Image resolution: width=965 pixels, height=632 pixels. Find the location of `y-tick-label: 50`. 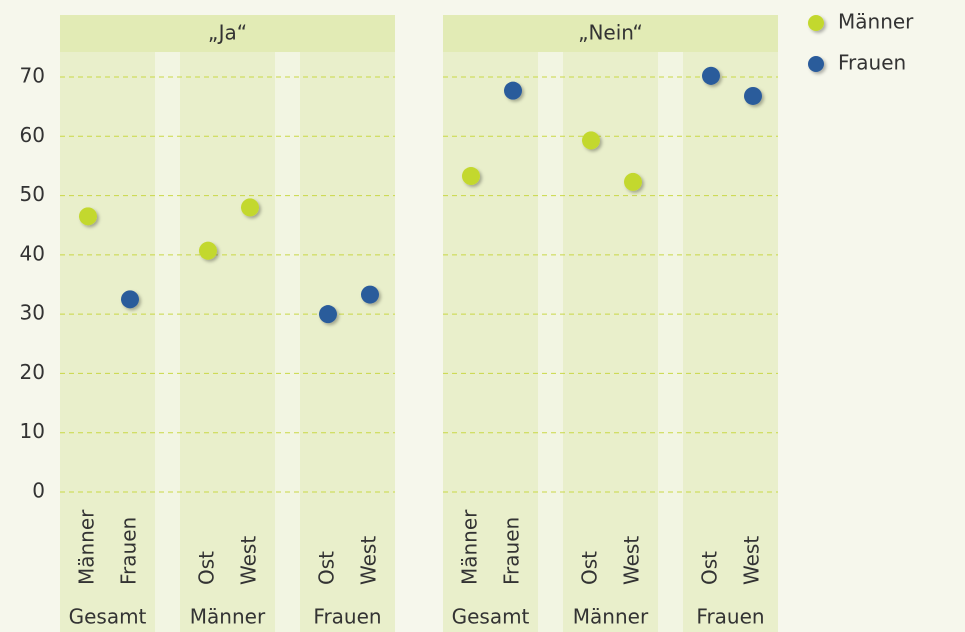

y-tick-label: 50 is located at coordinates (32, 194).